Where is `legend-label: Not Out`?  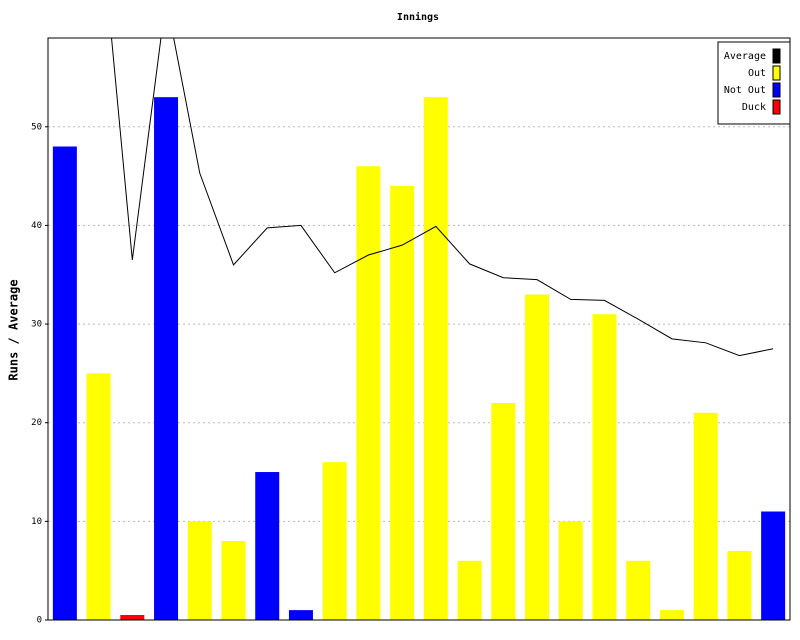
legend-label: Not Out is located at coordinates (745, 90).